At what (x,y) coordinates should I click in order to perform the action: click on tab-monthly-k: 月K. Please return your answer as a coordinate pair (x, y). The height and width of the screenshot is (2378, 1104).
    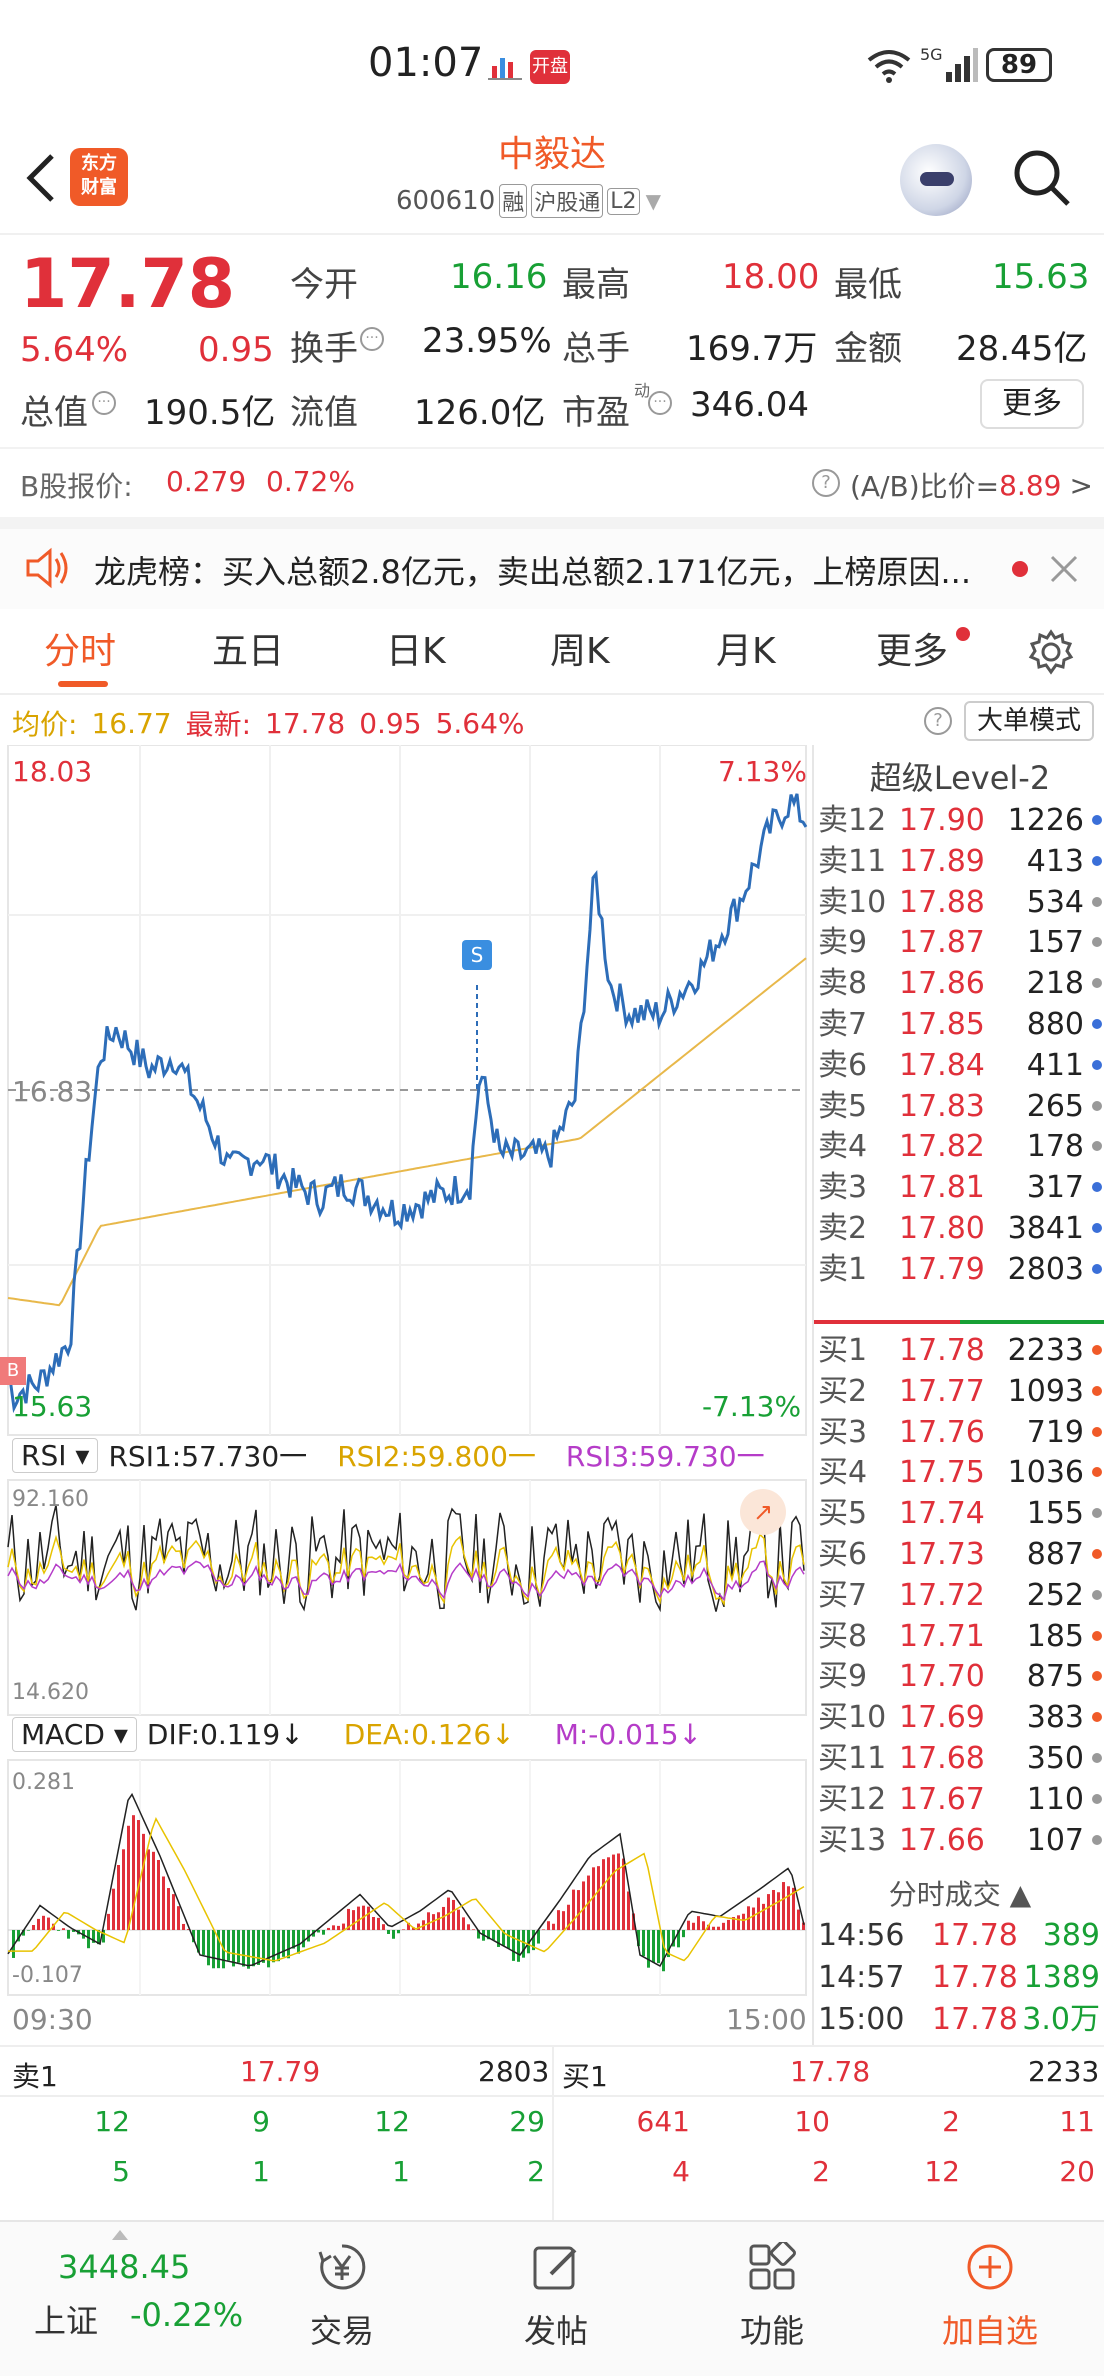
    Looking at the image, I should click on (746, 651).